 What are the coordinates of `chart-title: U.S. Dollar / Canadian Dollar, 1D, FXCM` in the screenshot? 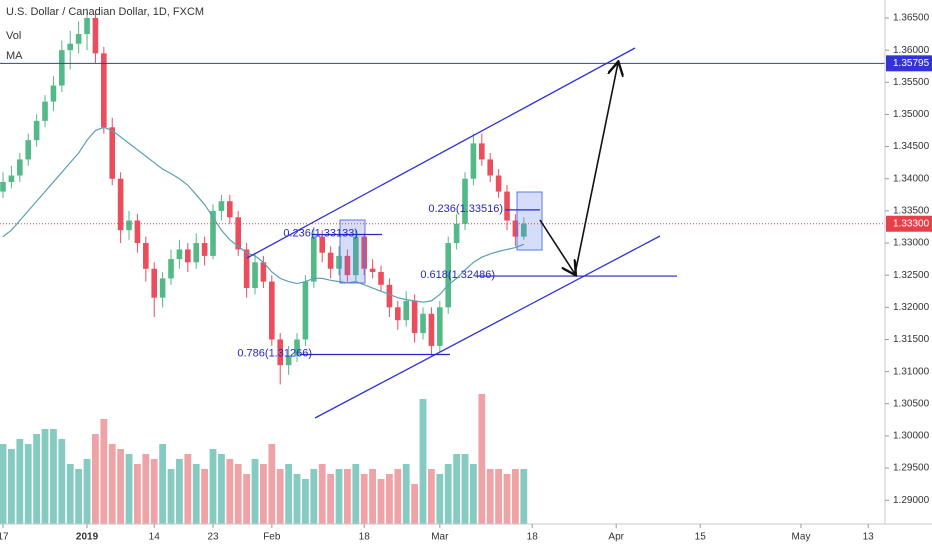 It's located at (105, 12).